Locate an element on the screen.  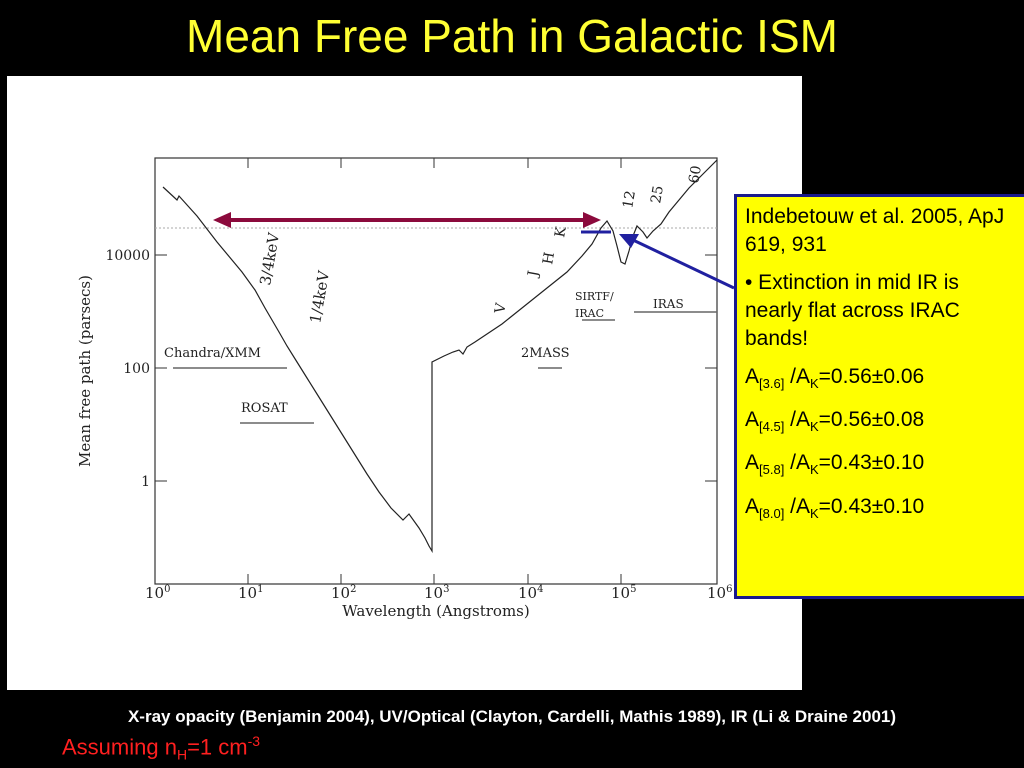
mission-sirtf-label: SIRTF/ is located at coordinates (594, 296).